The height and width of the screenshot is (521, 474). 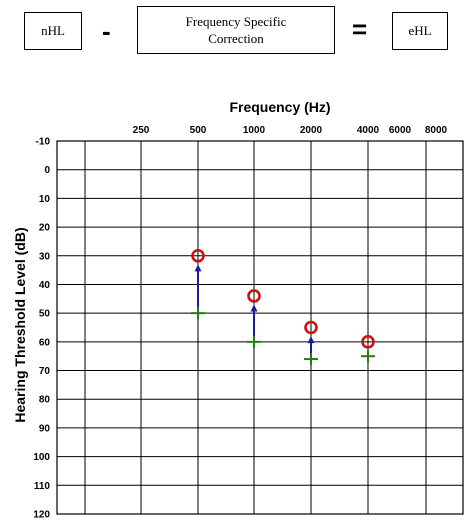 What do you see at coordinates (141, 130) in the screenshot?
I see `x-tick-label: 250` at bounding box center [141, 130].